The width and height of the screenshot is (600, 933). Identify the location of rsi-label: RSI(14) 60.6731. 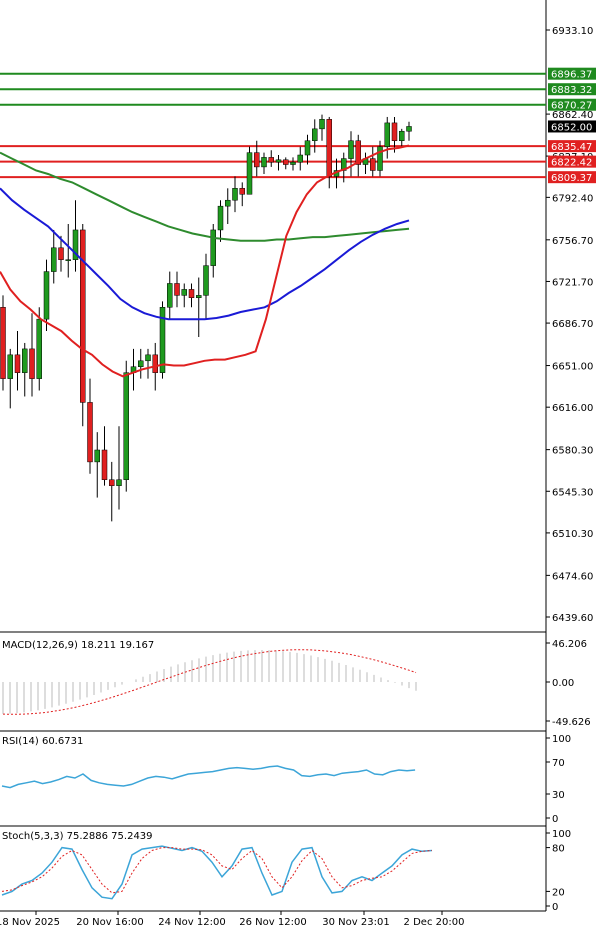
(42, 741).